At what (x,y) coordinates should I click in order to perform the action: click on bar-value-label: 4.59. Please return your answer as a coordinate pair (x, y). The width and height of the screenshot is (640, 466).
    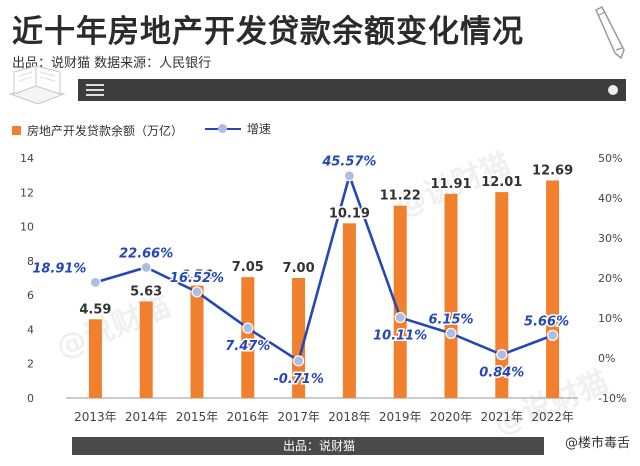
    Looking at the image, I should click on (95, 309).